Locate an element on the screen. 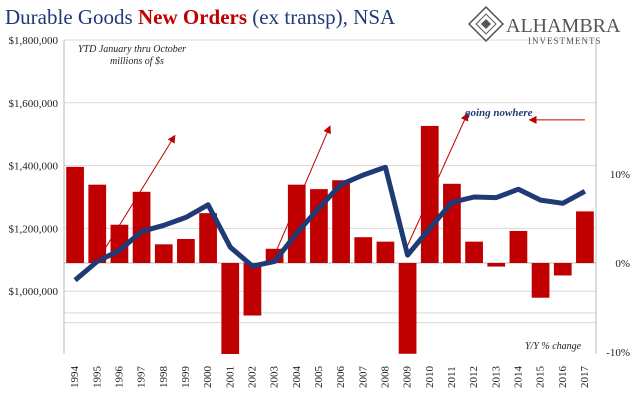  left-tick-label: $1,400,000 is located at coordinates (34, 167).